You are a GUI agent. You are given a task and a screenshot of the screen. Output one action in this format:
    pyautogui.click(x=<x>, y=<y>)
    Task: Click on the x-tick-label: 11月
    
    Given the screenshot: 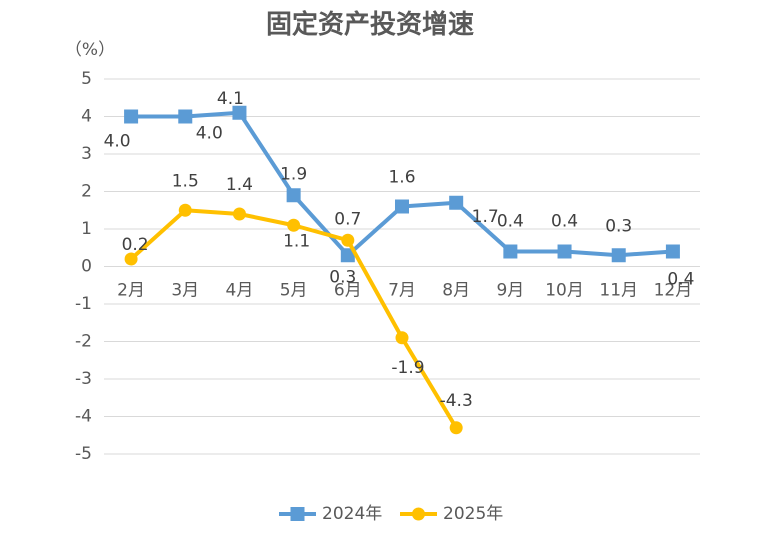 What is the action you would take?
    pyautogui.click(x=618, y=291)
    